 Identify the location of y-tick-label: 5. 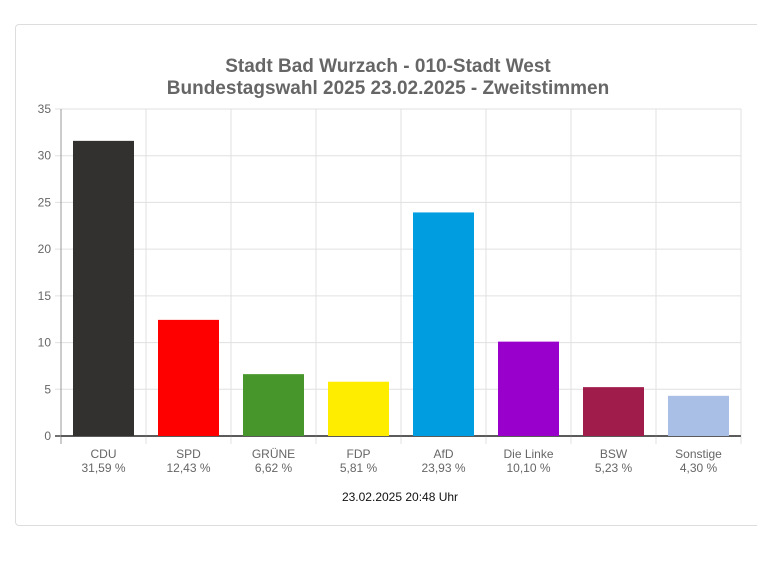
(47, 389).